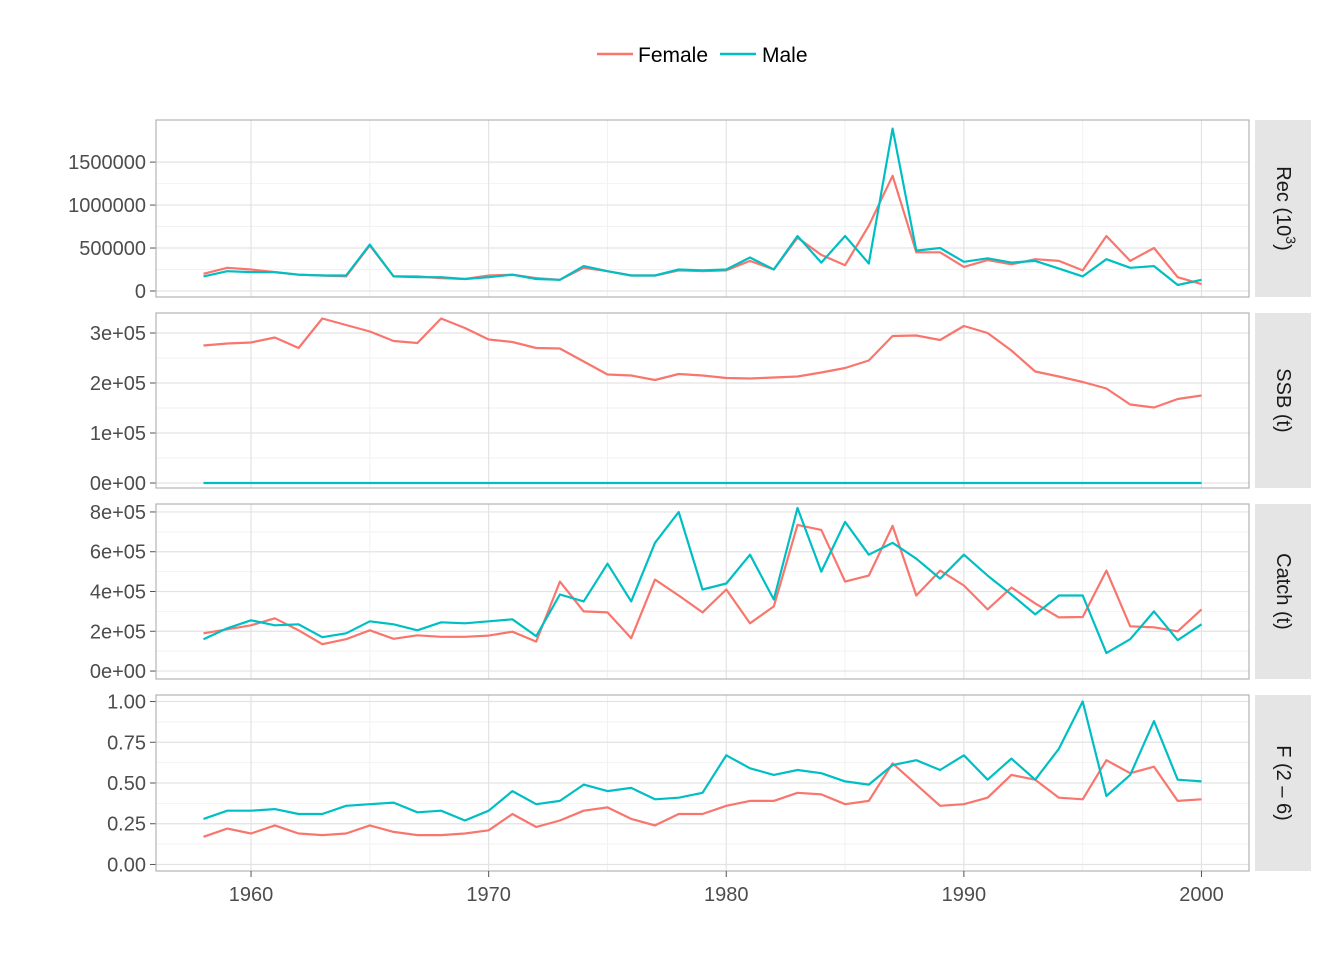 The height and width of the screenshot is (960, 1344). What do you see at coordinates (118, 593) in the screenshot?
I see `y-tick-label: 4e+05` at bounding box center [118, 593].